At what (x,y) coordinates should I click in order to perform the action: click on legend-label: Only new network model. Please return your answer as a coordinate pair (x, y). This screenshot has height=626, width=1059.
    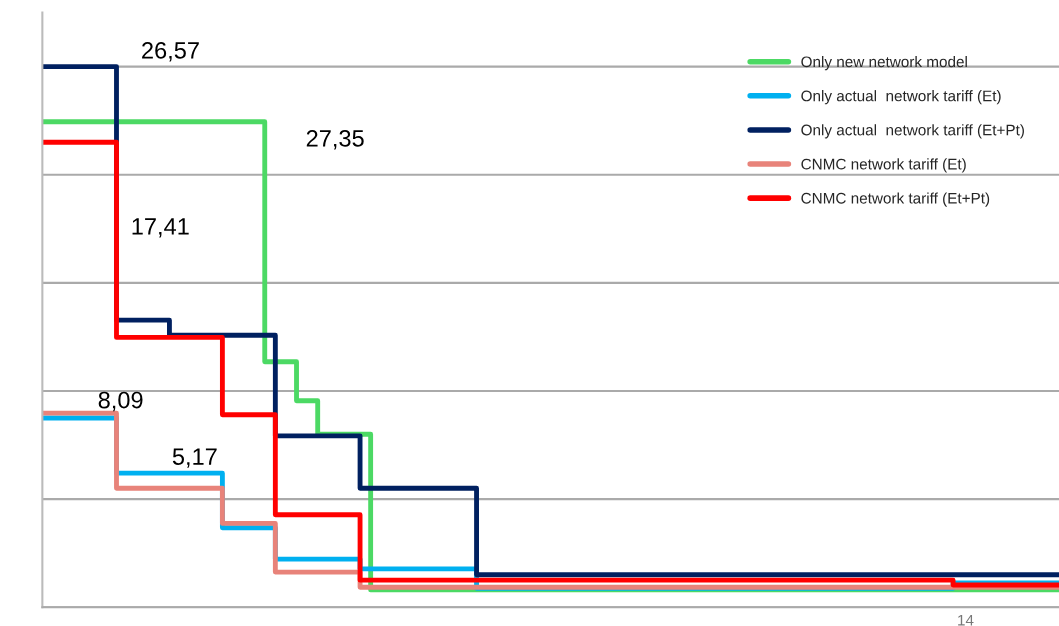
    Looking at the image, I should click on (884, 63).